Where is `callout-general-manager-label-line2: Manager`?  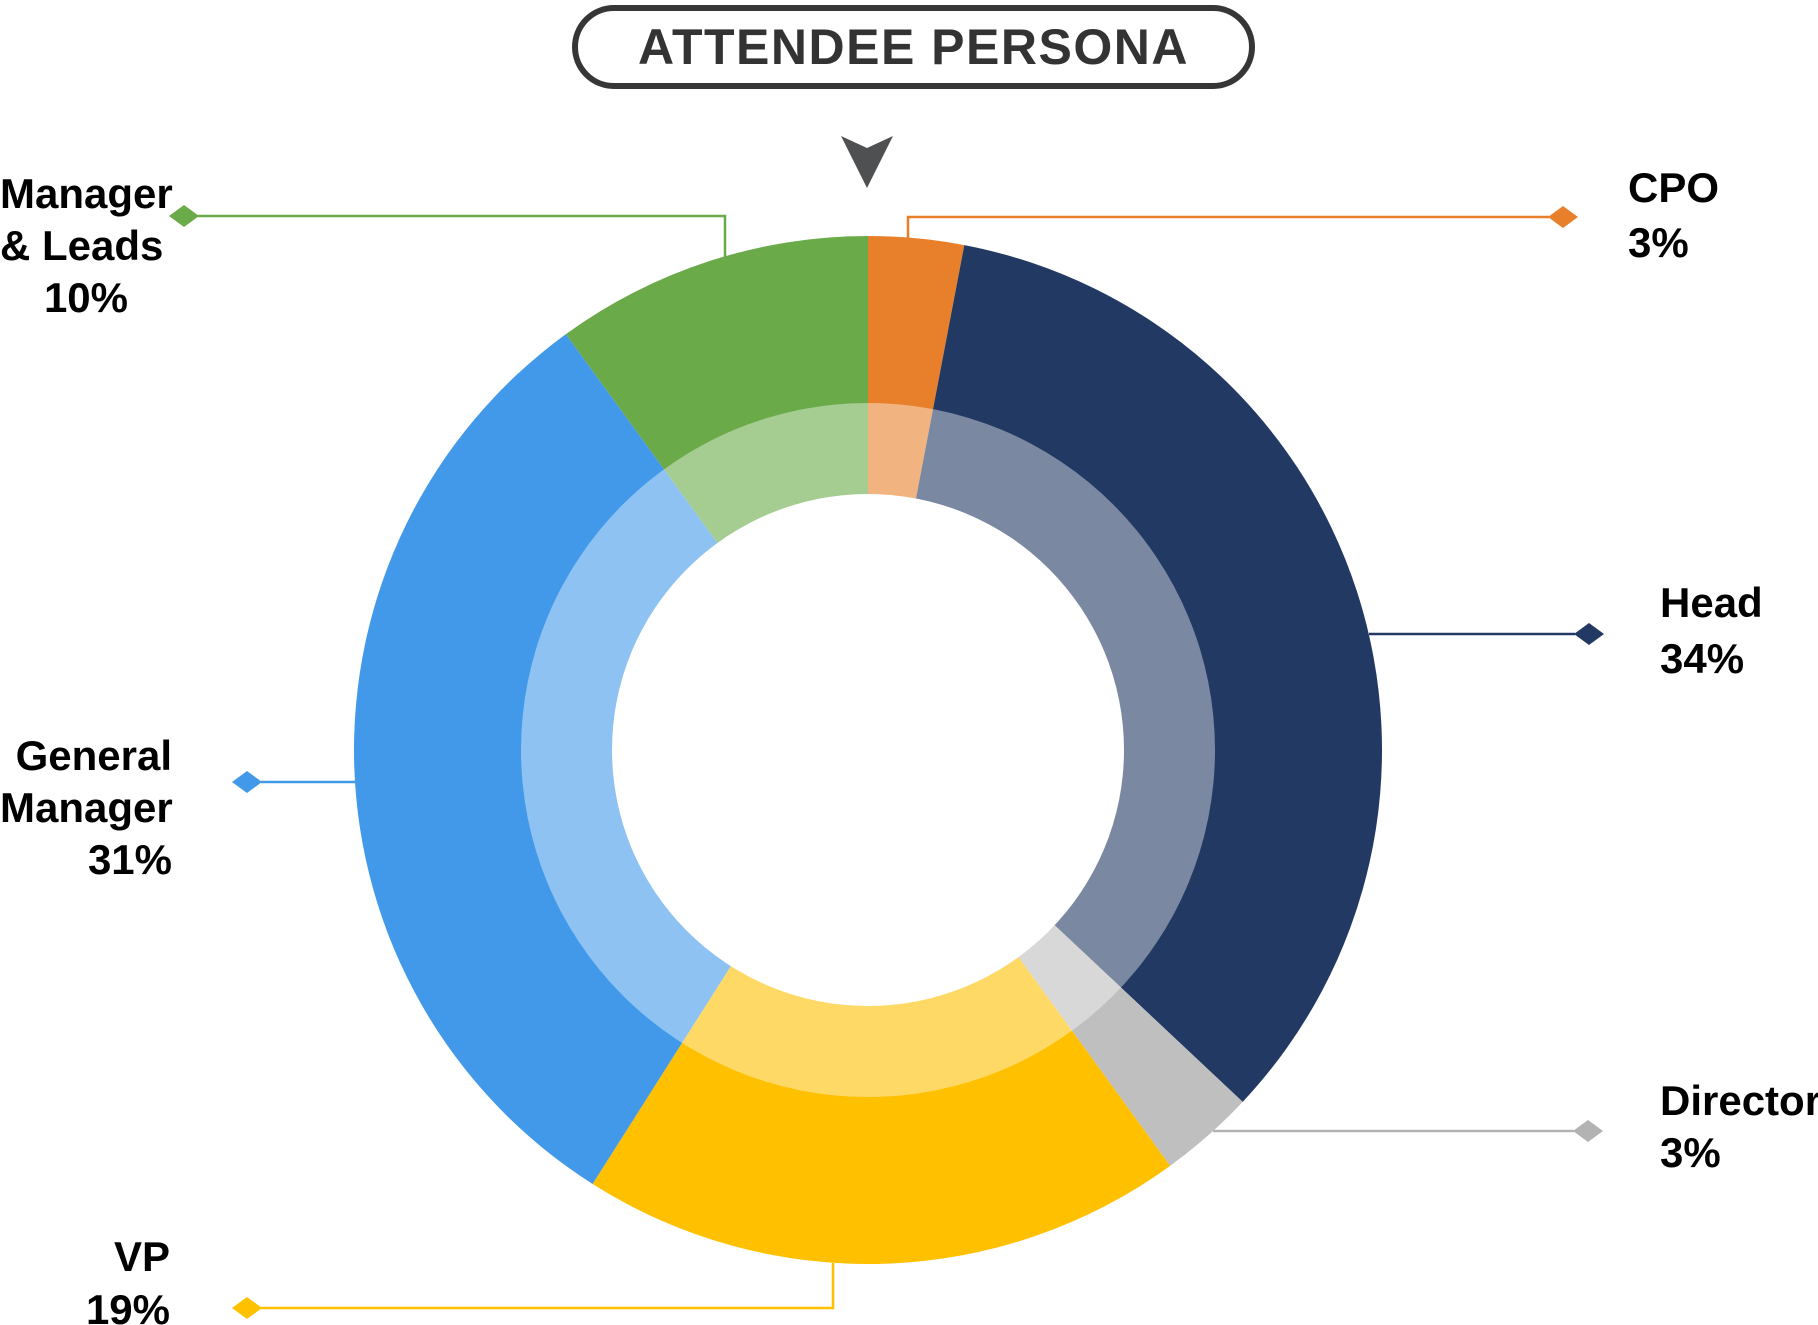 callout-general-manager-label-line2: Manager is located at coordinates (86, 807).